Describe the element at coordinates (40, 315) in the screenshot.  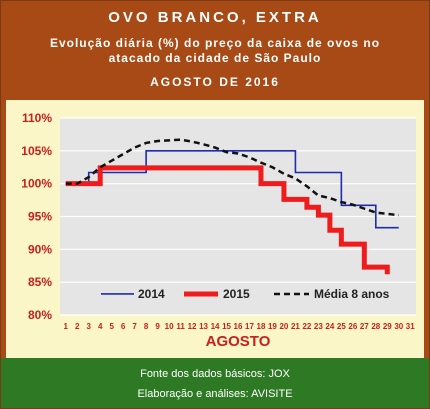
I see `y-tick-label: 80%` at that location.